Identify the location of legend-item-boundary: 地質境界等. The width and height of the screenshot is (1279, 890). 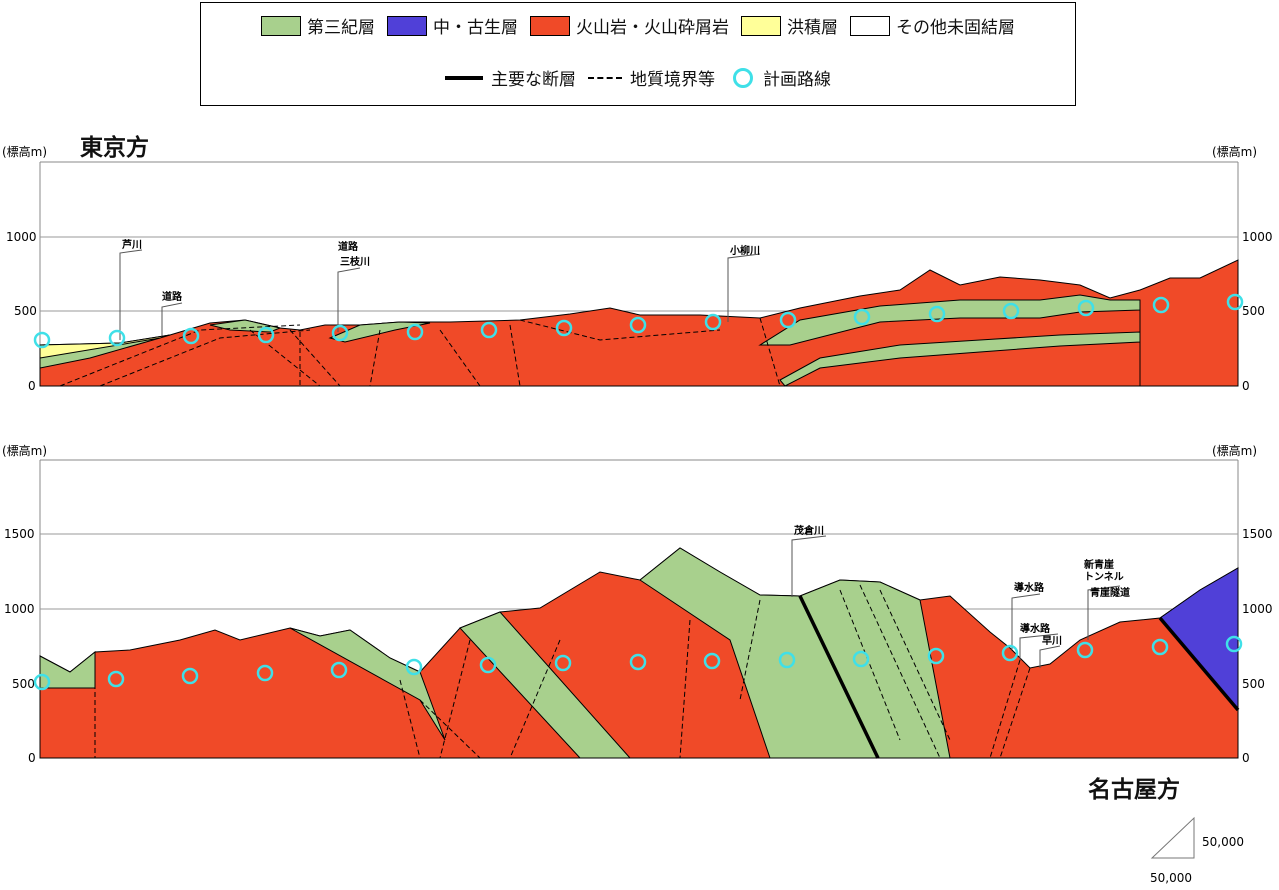
(651, 77).